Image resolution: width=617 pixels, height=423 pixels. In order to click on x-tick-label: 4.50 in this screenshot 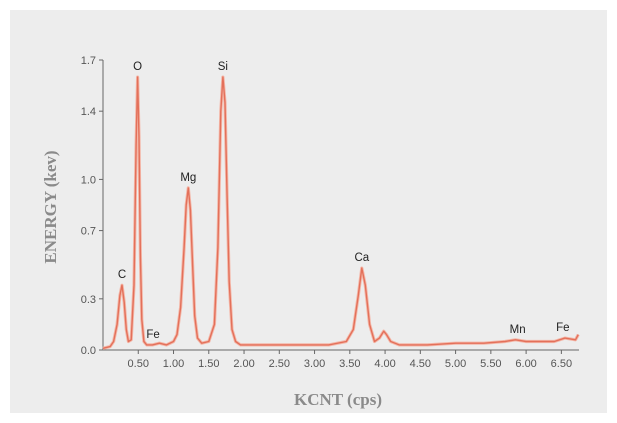, I will do `click(420, 364)`.